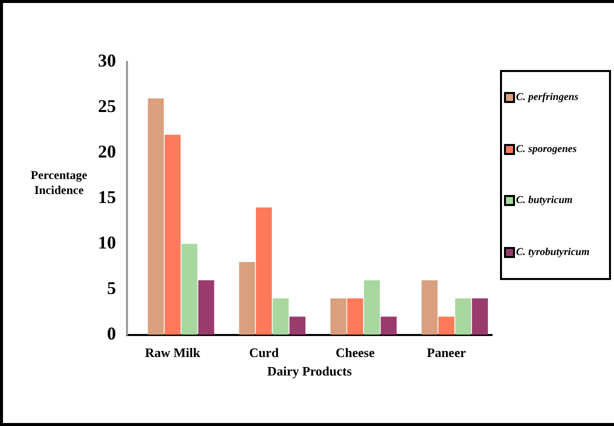  Describe the element at coordinates (107, 60) in the screenshot. I see `y-tick-label: 30` at that location.